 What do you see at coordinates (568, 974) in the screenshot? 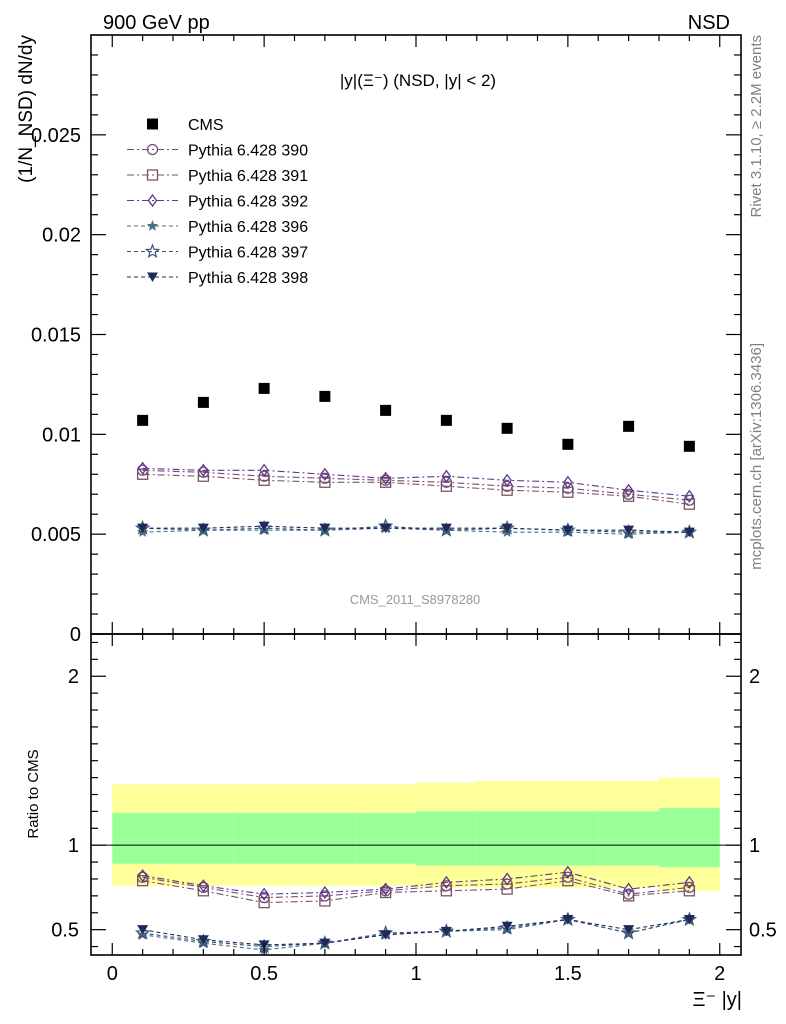
I see `x-tick-label: 1.5` at bounding box center [568, 974].